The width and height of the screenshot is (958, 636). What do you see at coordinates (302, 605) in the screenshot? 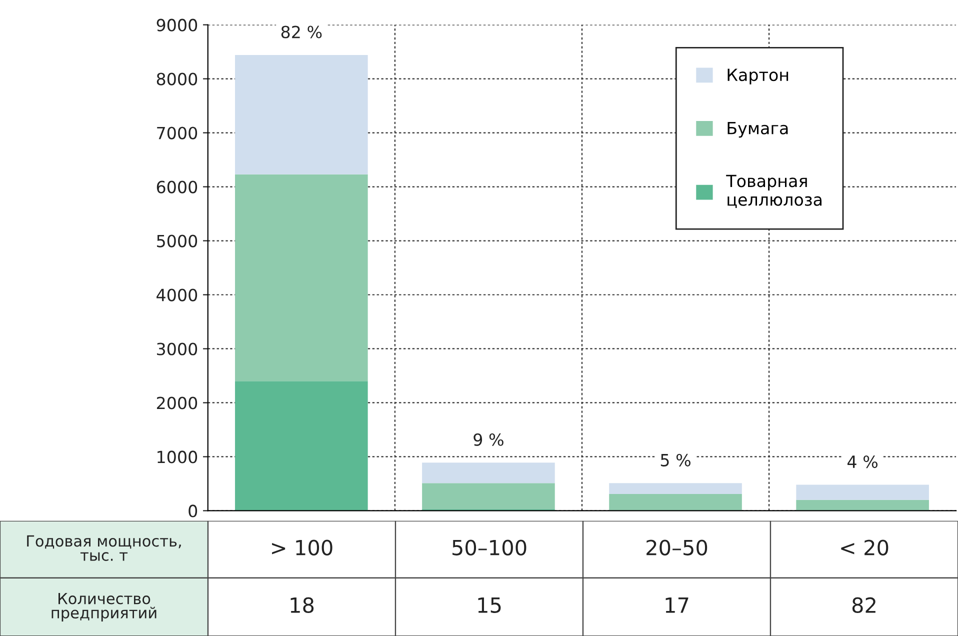
I see `text: 18` at bounding box center [302, 605].